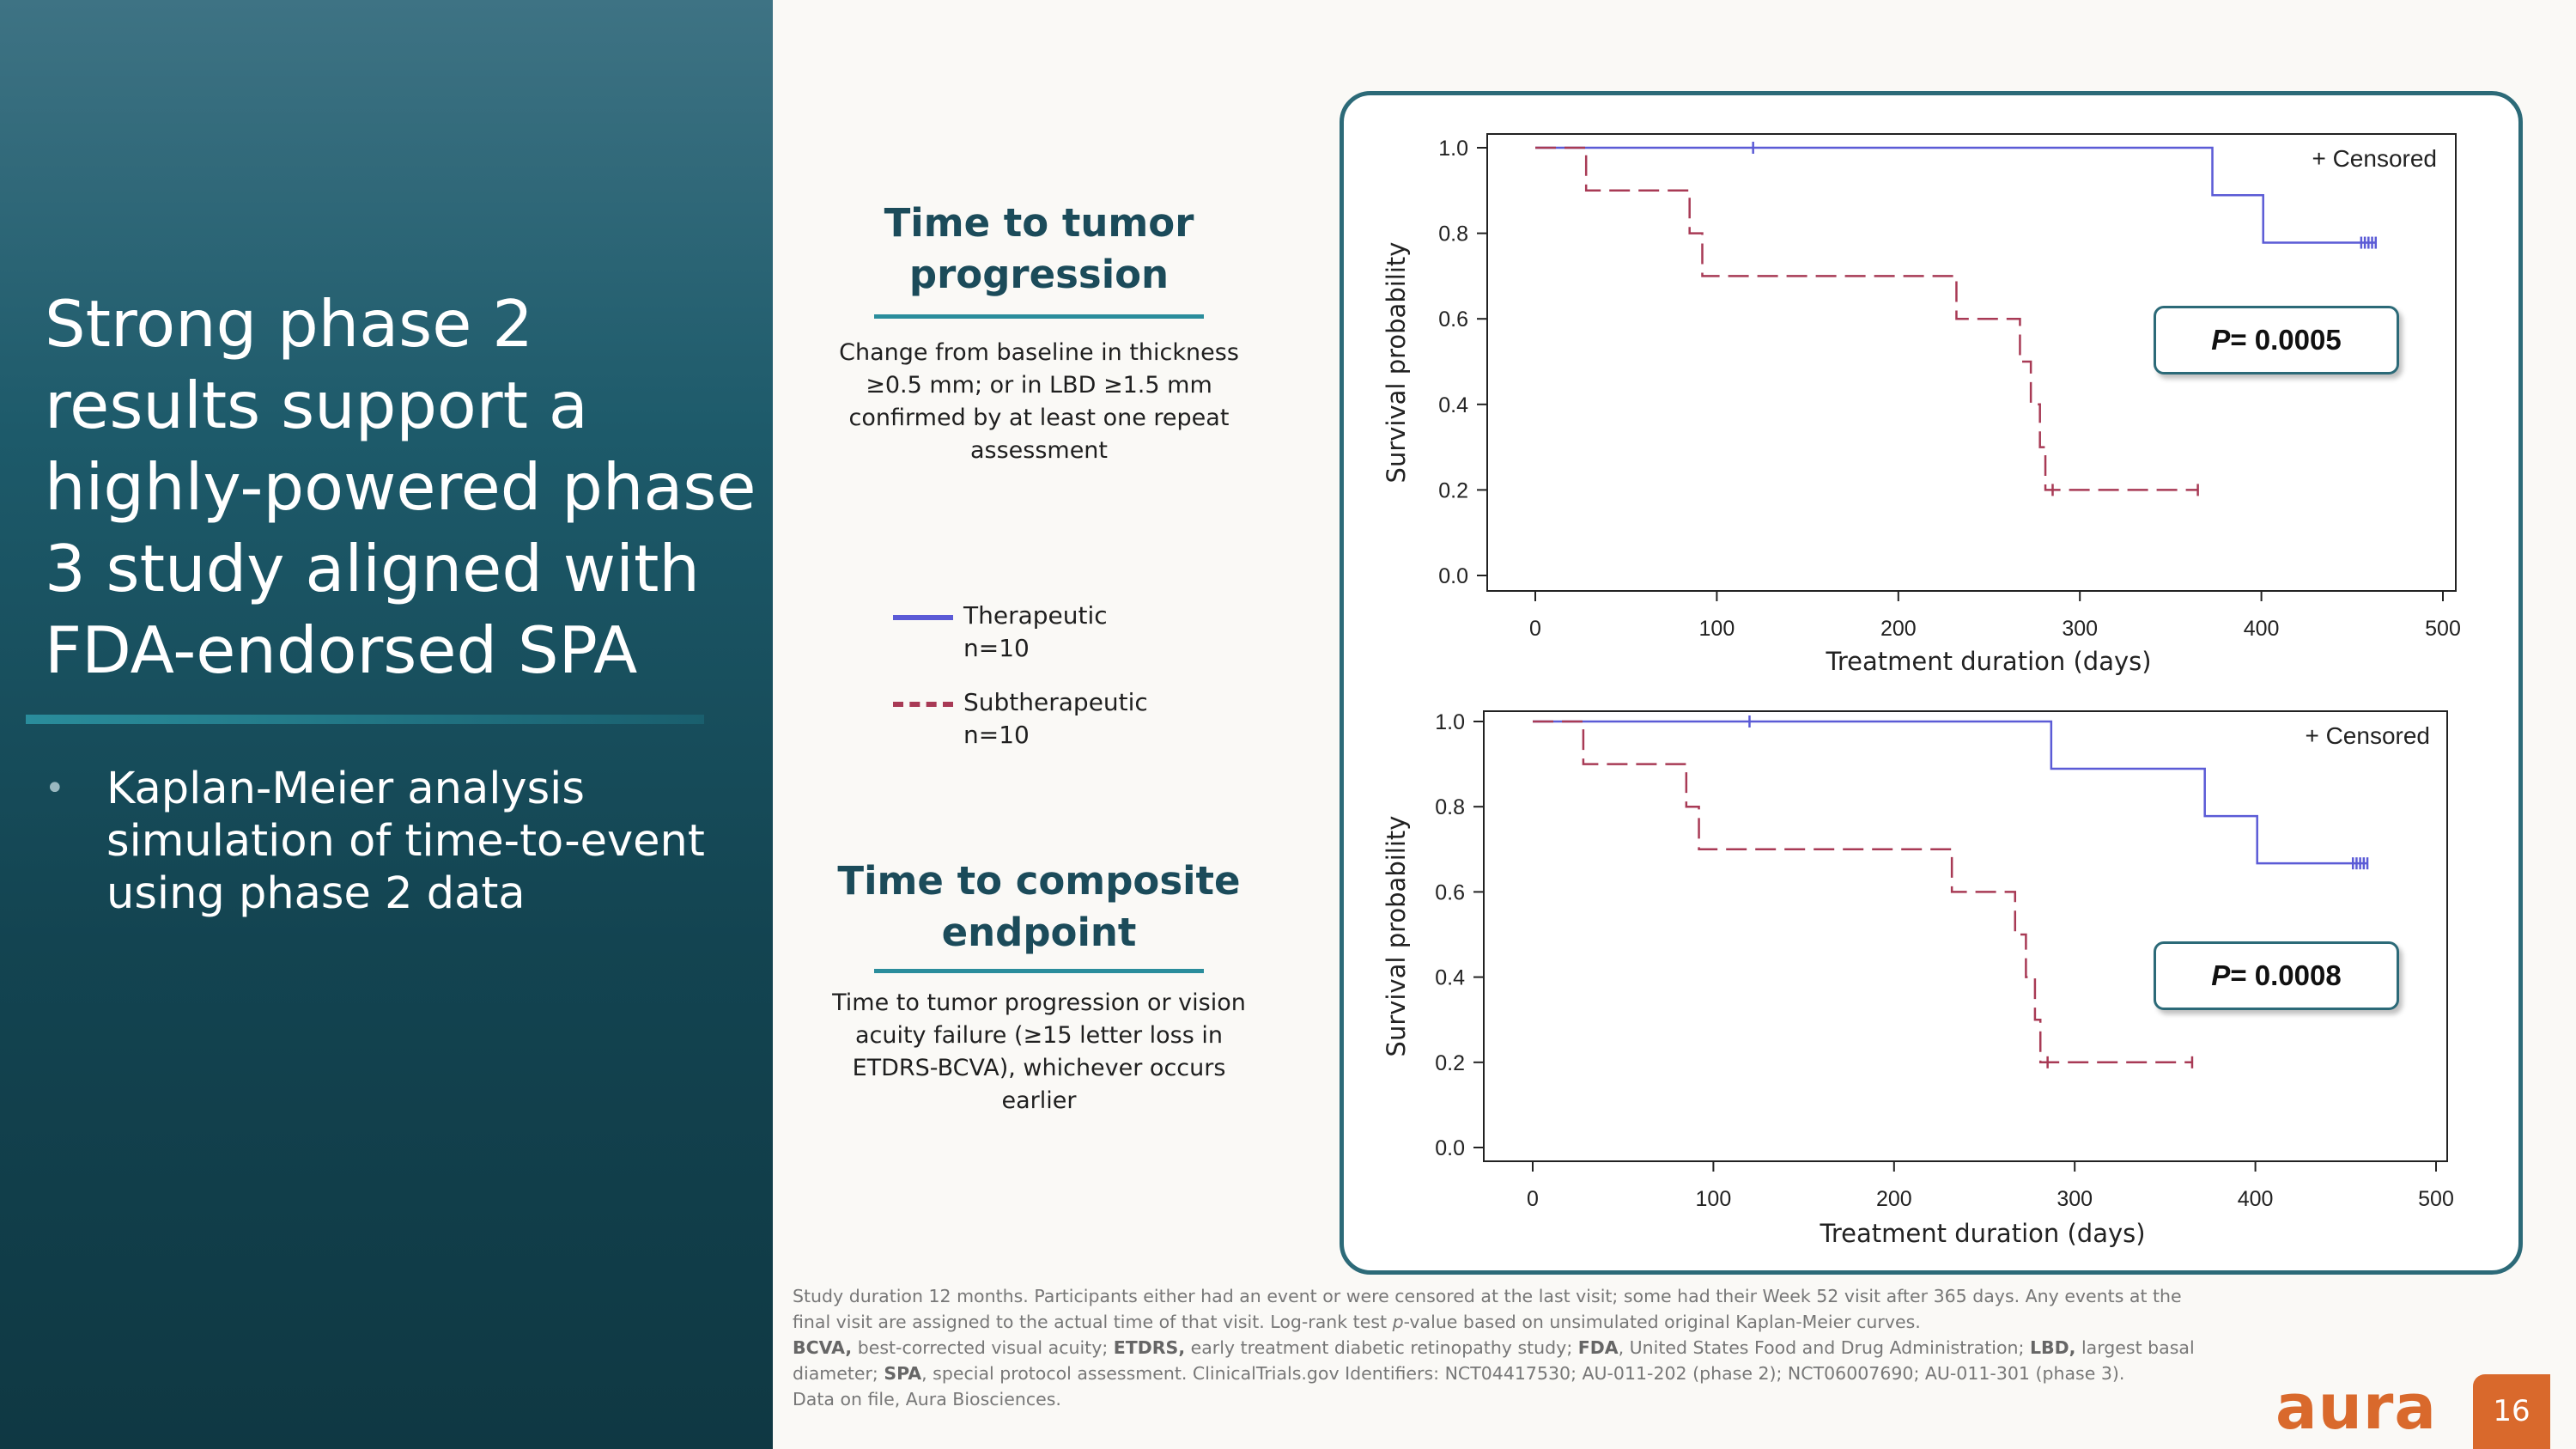  What do you see at coordinates (1039, 906) in the screenshot?
I see `section-title-composite: Time to composite endpoint` at bounding box center [1039, 906].